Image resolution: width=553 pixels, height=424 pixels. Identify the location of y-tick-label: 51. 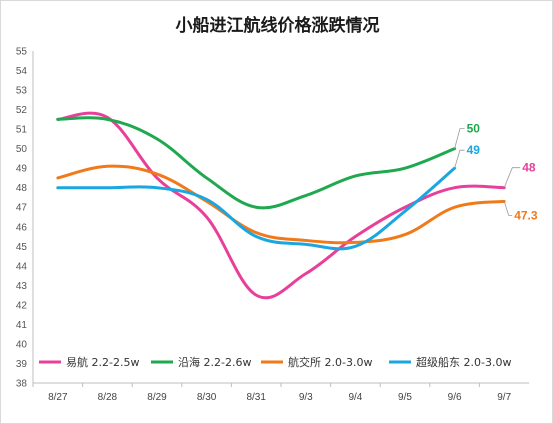
(22, 130).